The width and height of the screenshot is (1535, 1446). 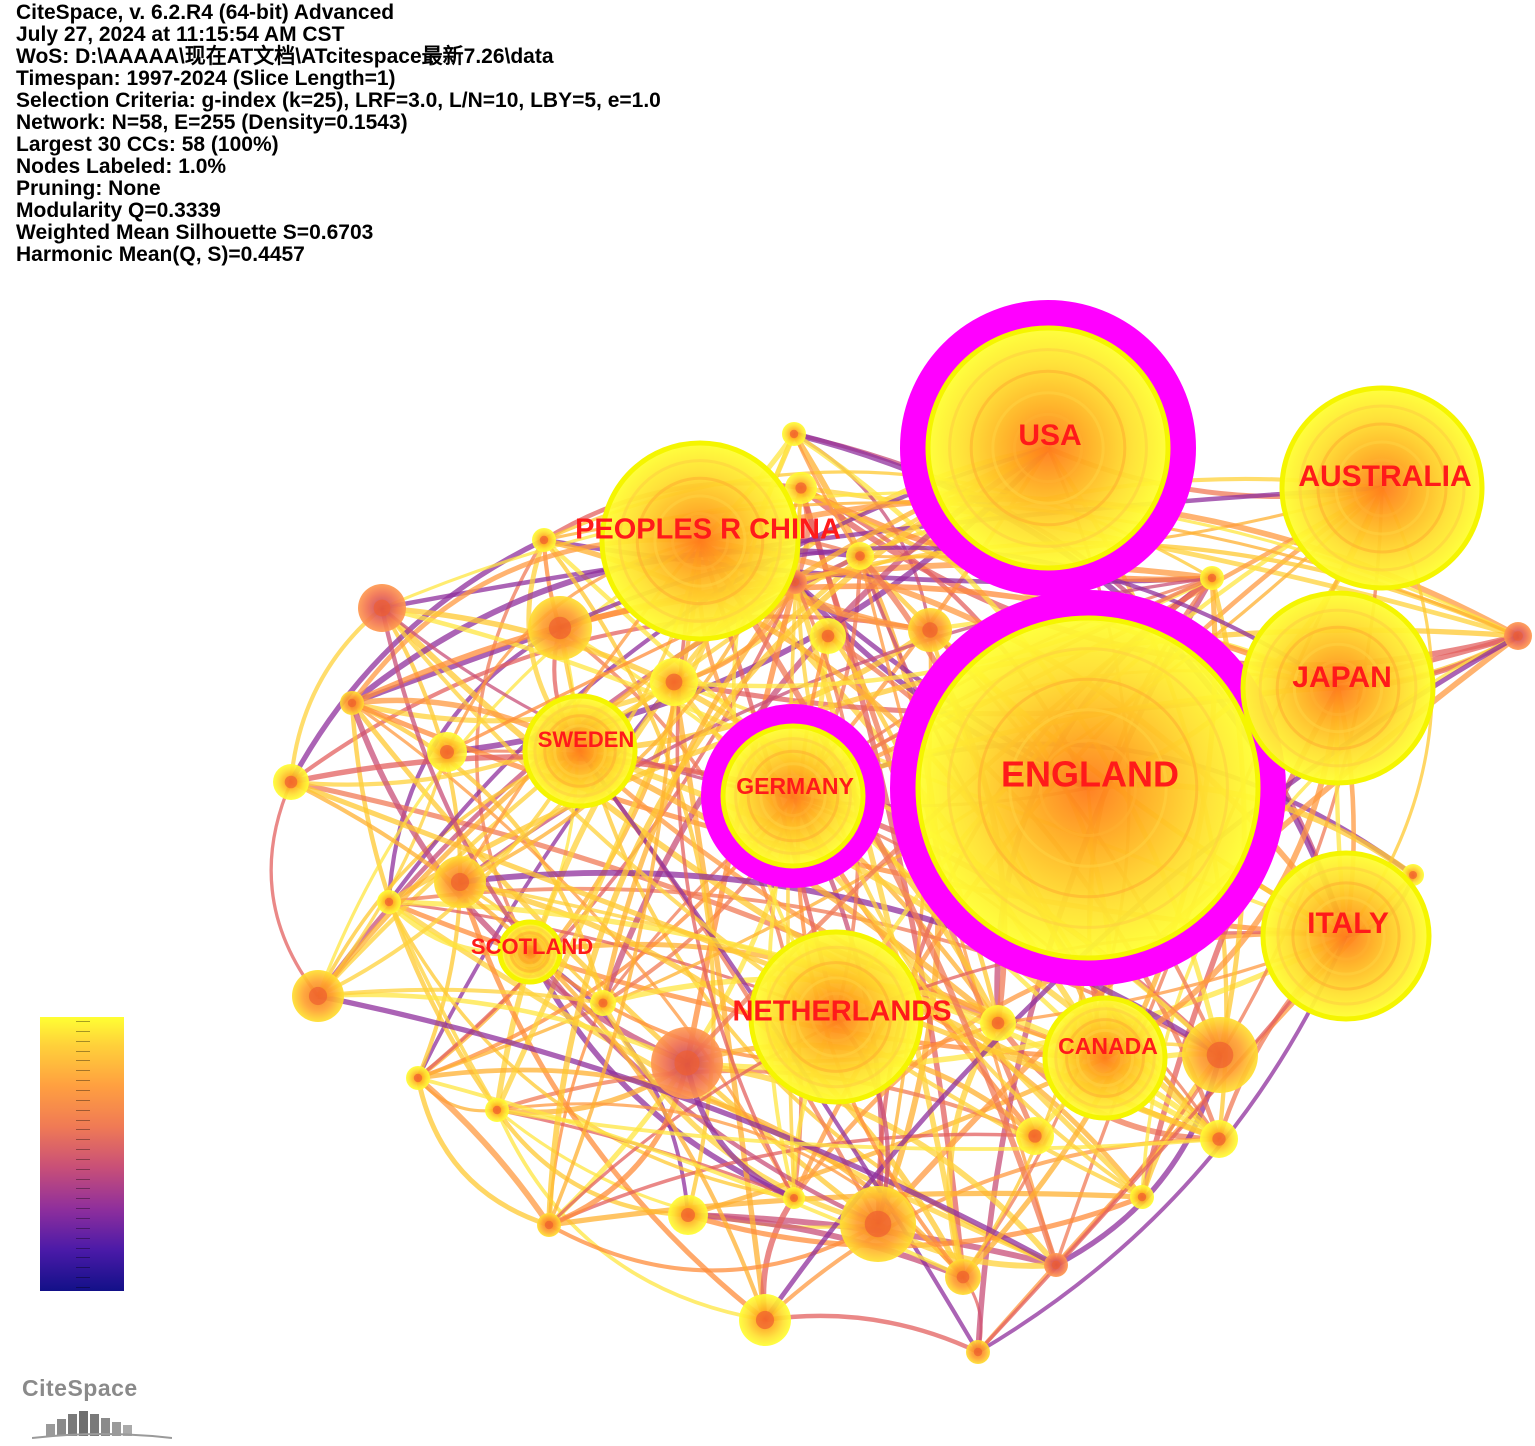 I want to click on centrality-ring-germany, so click(x=793, y=796).